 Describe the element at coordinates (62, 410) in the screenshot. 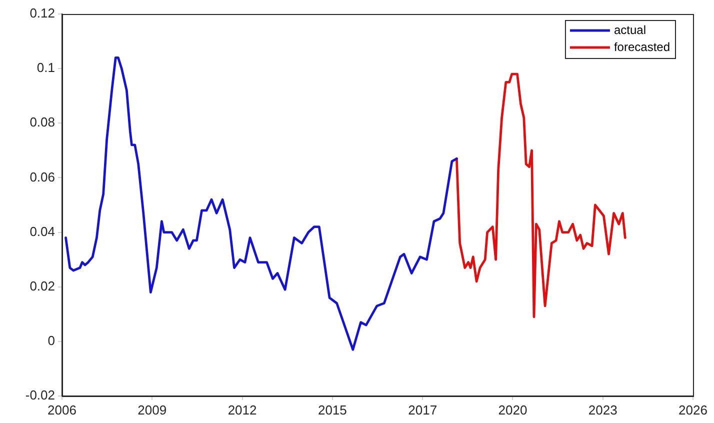

I see `x-tick-label: 2006` at that location.